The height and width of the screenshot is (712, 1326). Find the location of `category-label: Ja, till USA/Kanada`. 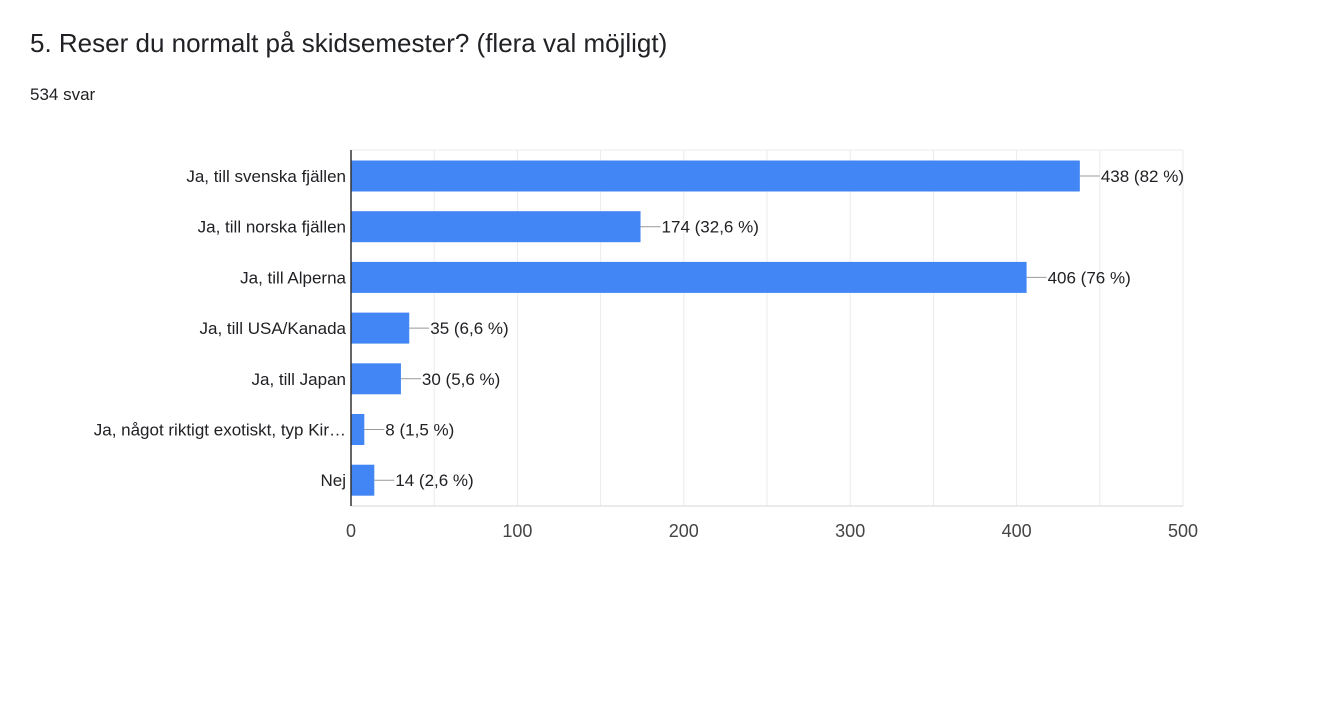

category-label: Ja, till USA/Kanada is located at coordinates (273, 328).